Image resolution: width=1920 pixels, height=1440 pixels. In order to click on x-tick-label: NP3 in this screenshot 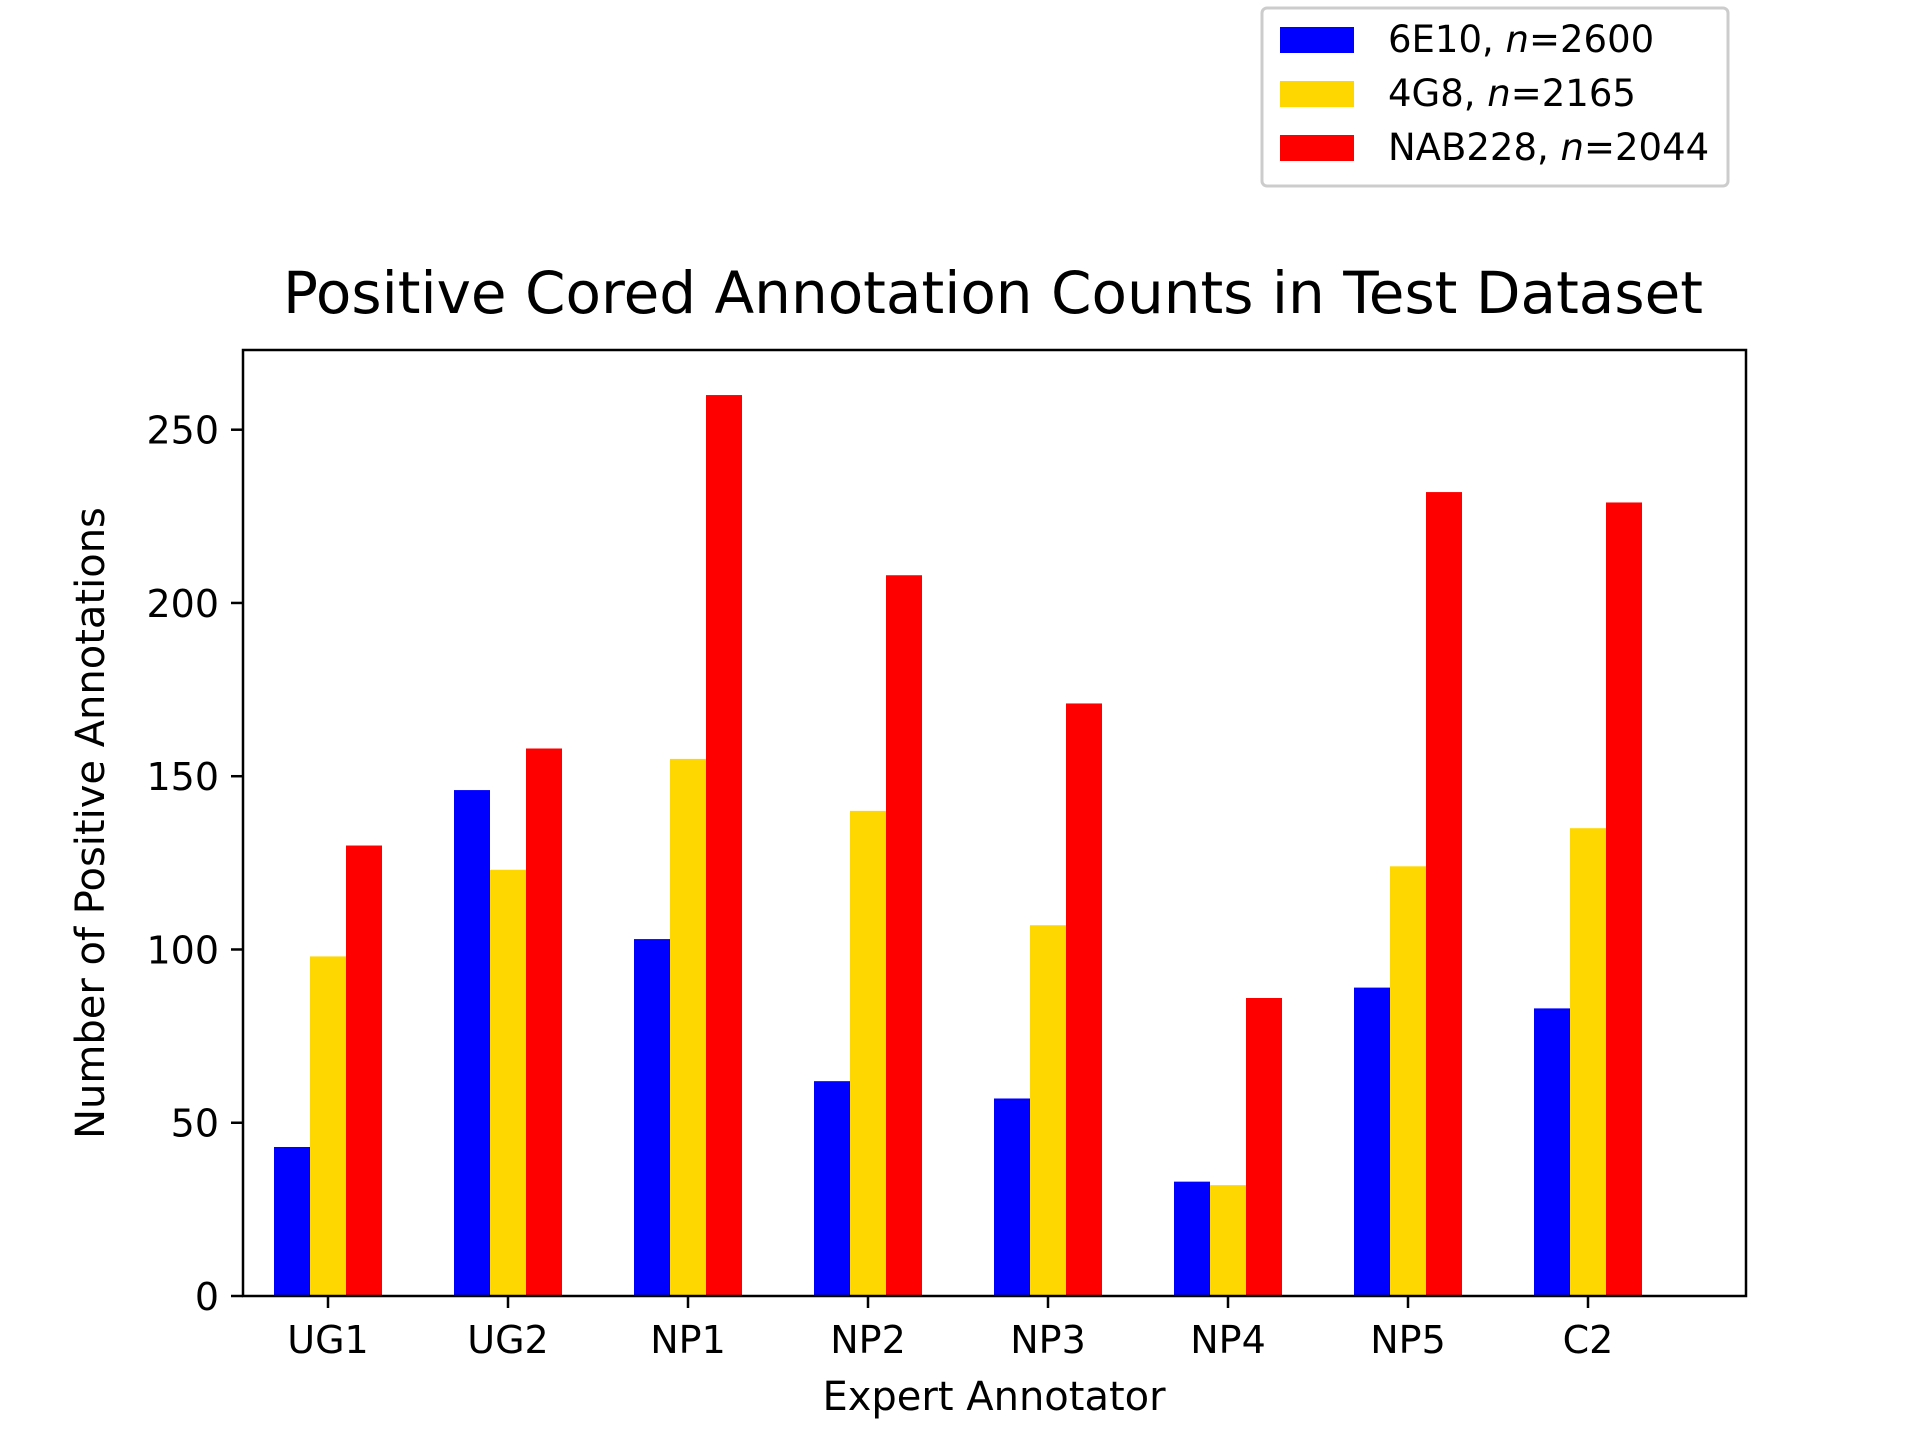, I will do `click(1048, 1340)`.